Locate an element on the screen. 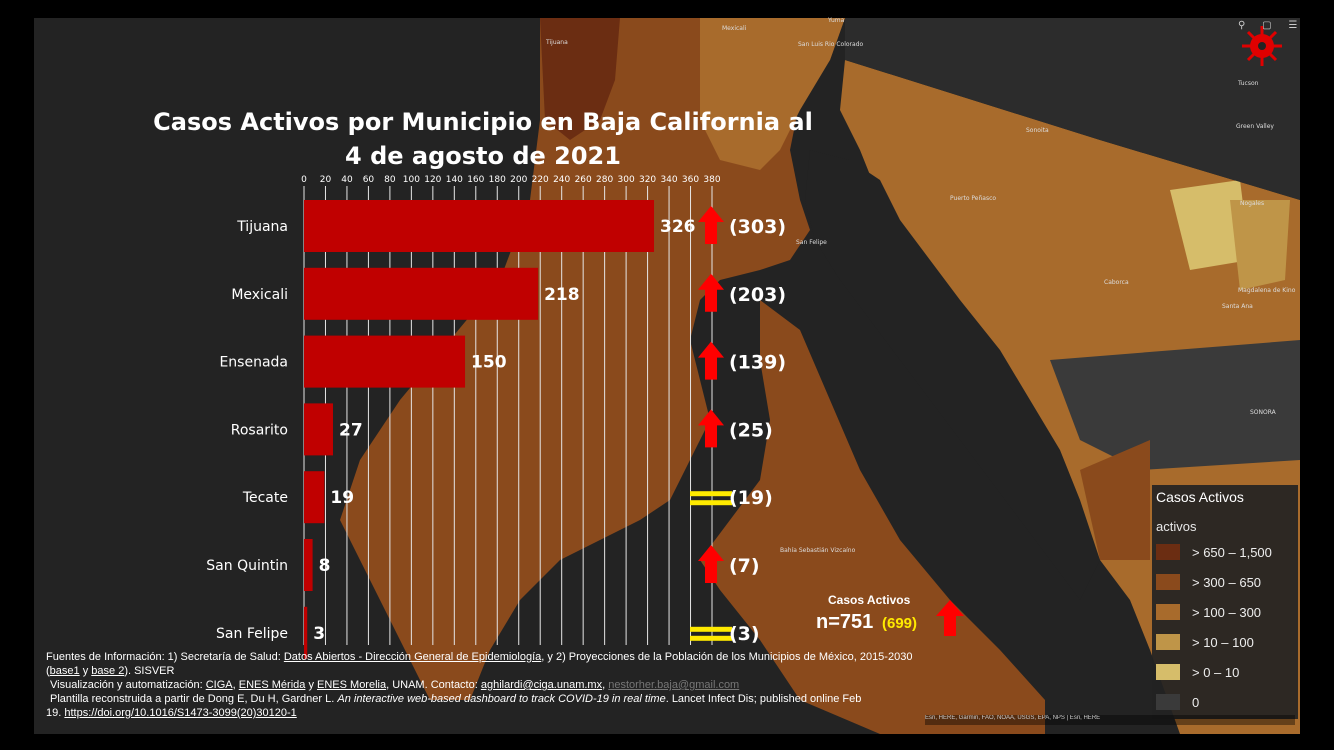 The width and height of the screenshot is (1334, 750). map-label: Tucson is located at coordinates (1248, 83).